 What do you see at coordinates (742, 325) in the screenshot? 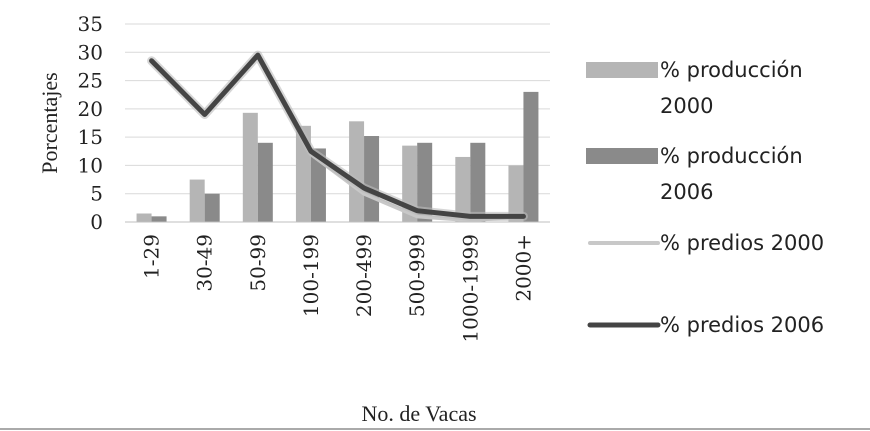
I see `legend-label: % predios 2006` at bounding box center [742, 325].